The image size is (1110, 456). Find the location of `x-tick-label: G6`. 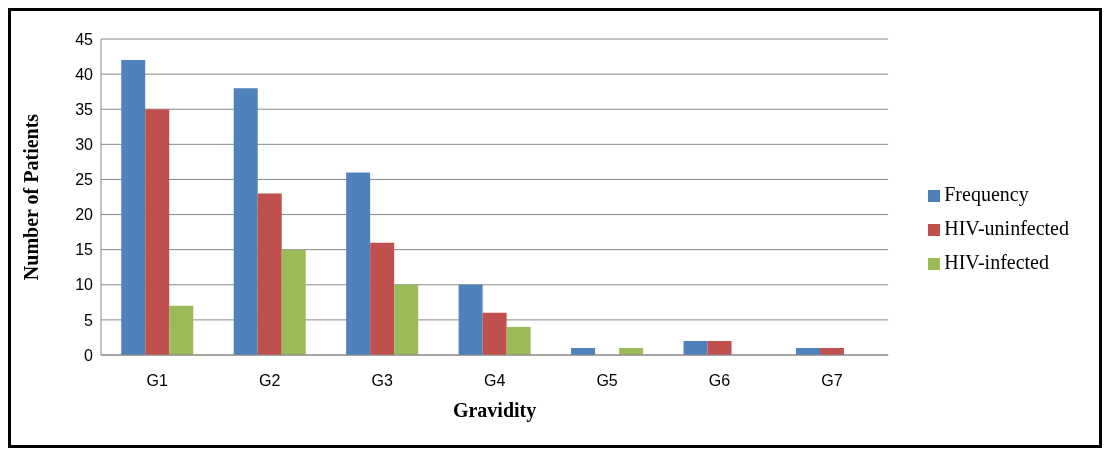

x-tick-label: G6 is located at coordinates (719, 381).